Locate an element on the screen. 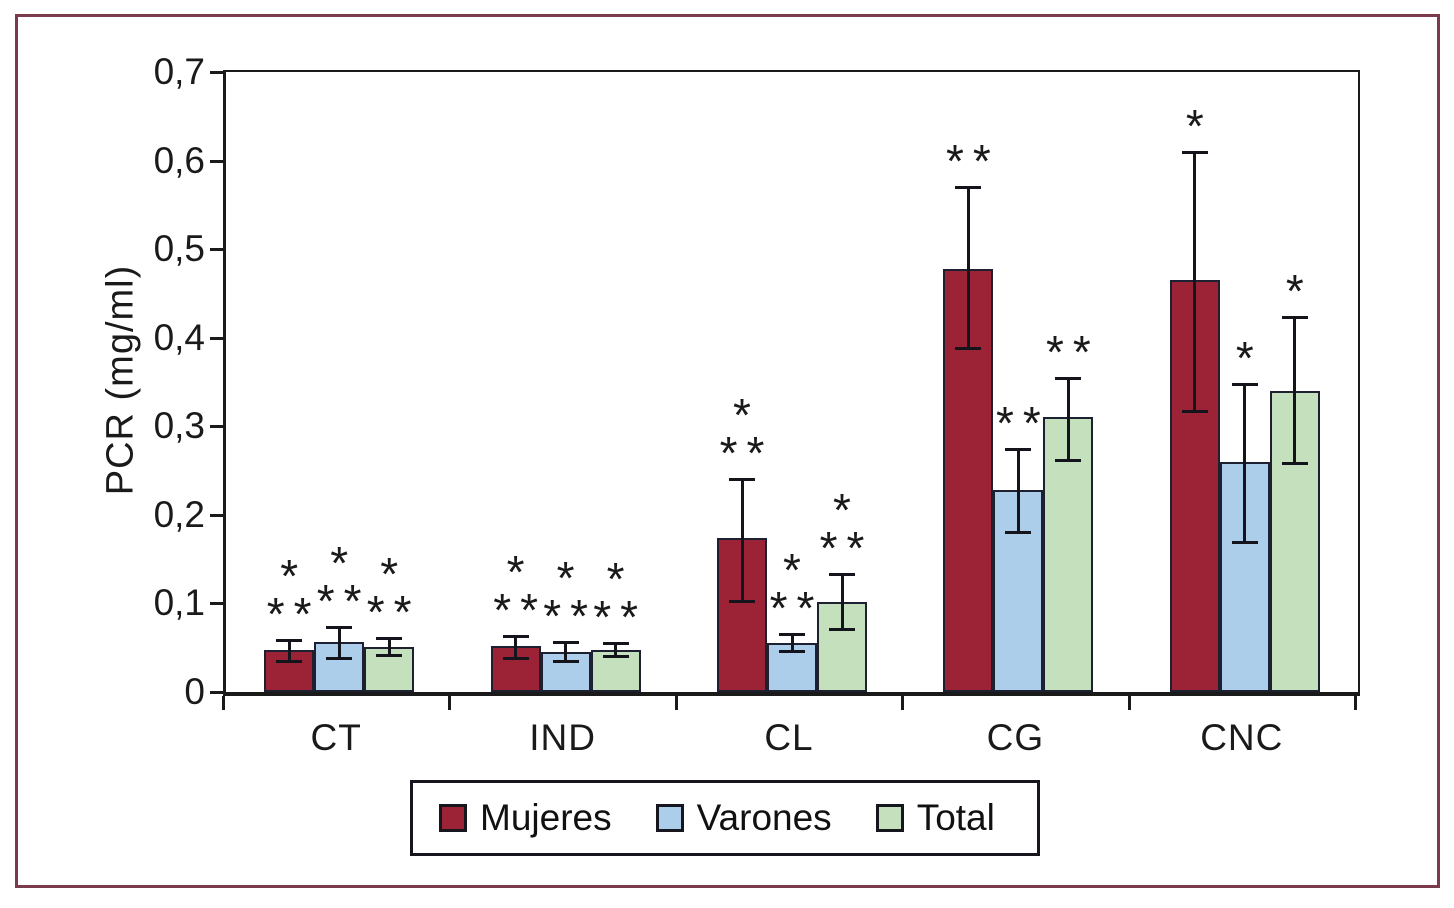 Image resolution: width=1454 pixels, height=908 pixels. legend-item-total: Total is located at coordinates (935, 817).